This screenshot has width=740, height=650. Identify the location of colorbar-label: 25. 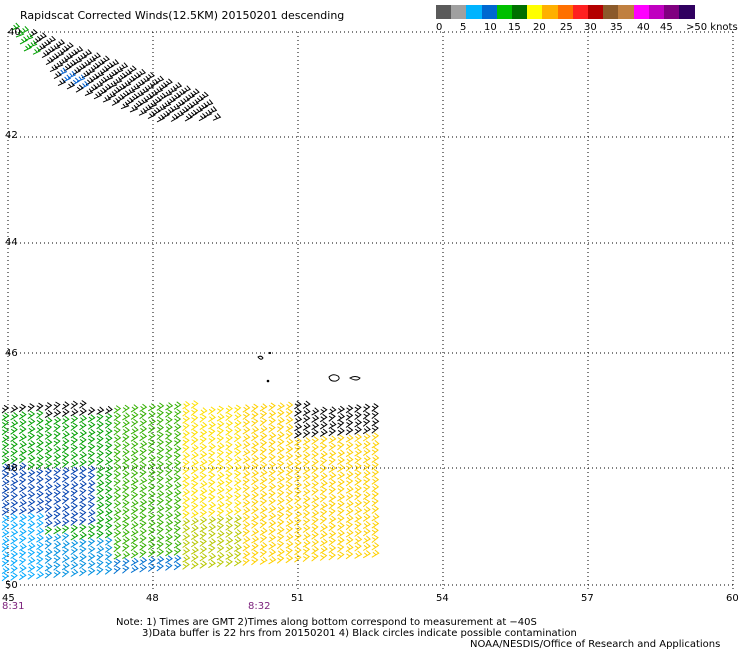
(566, 27).